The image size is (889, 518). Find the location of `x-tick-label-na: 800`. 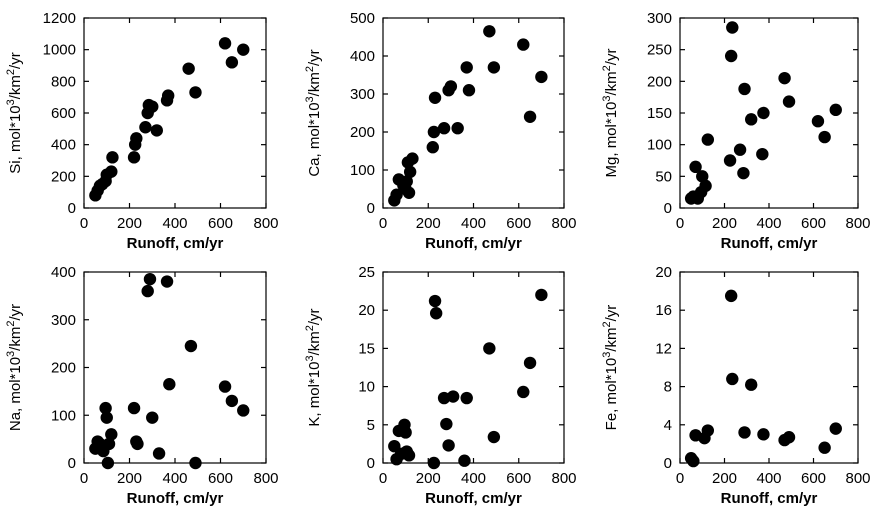

x-tick-label-na: 800 is located at coordinates (265, 478).